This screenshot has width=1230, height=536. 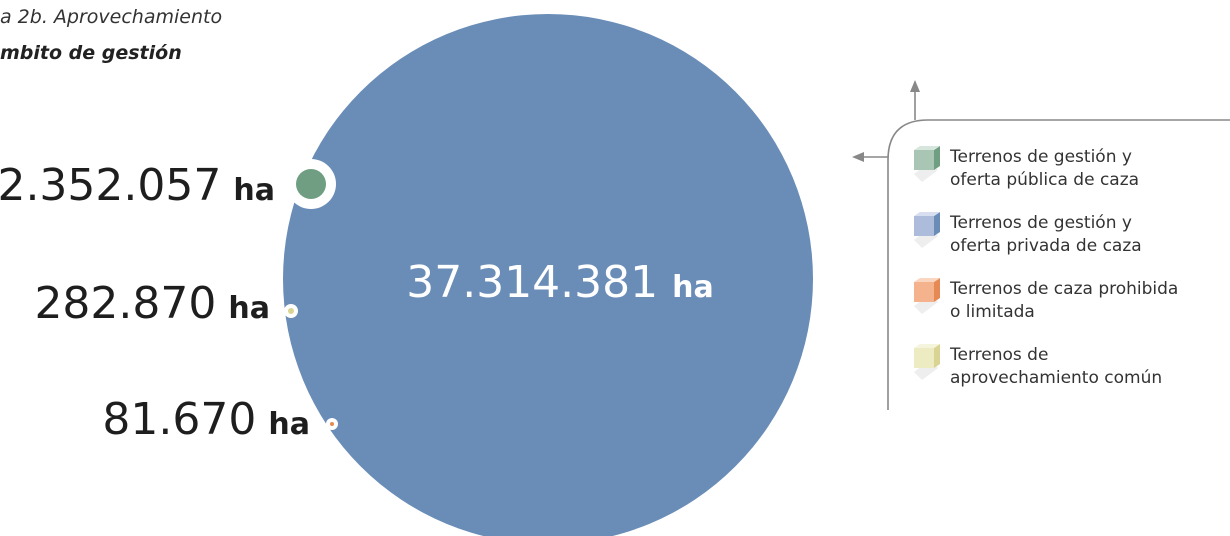 I want to click on value-label-private: 37.314.381 ha, so click(x=560, y=282).